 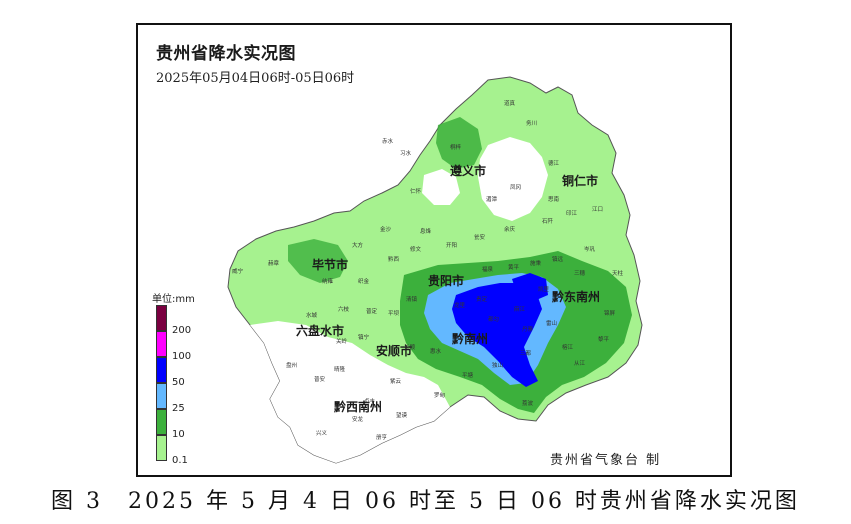 What do you see at coordinates (493, 319) in the screenshot?
I see `county-label: 都匀` at bounding box center [493, 319].